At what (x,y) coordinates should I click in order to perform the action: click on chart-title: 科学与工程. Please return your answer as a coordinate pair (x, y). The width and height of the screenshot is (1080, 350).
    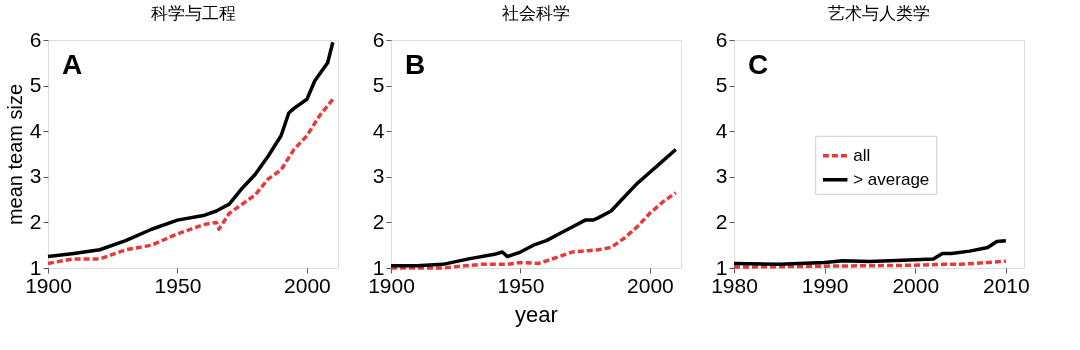
    Looking at the image, I should click on (193, 13).